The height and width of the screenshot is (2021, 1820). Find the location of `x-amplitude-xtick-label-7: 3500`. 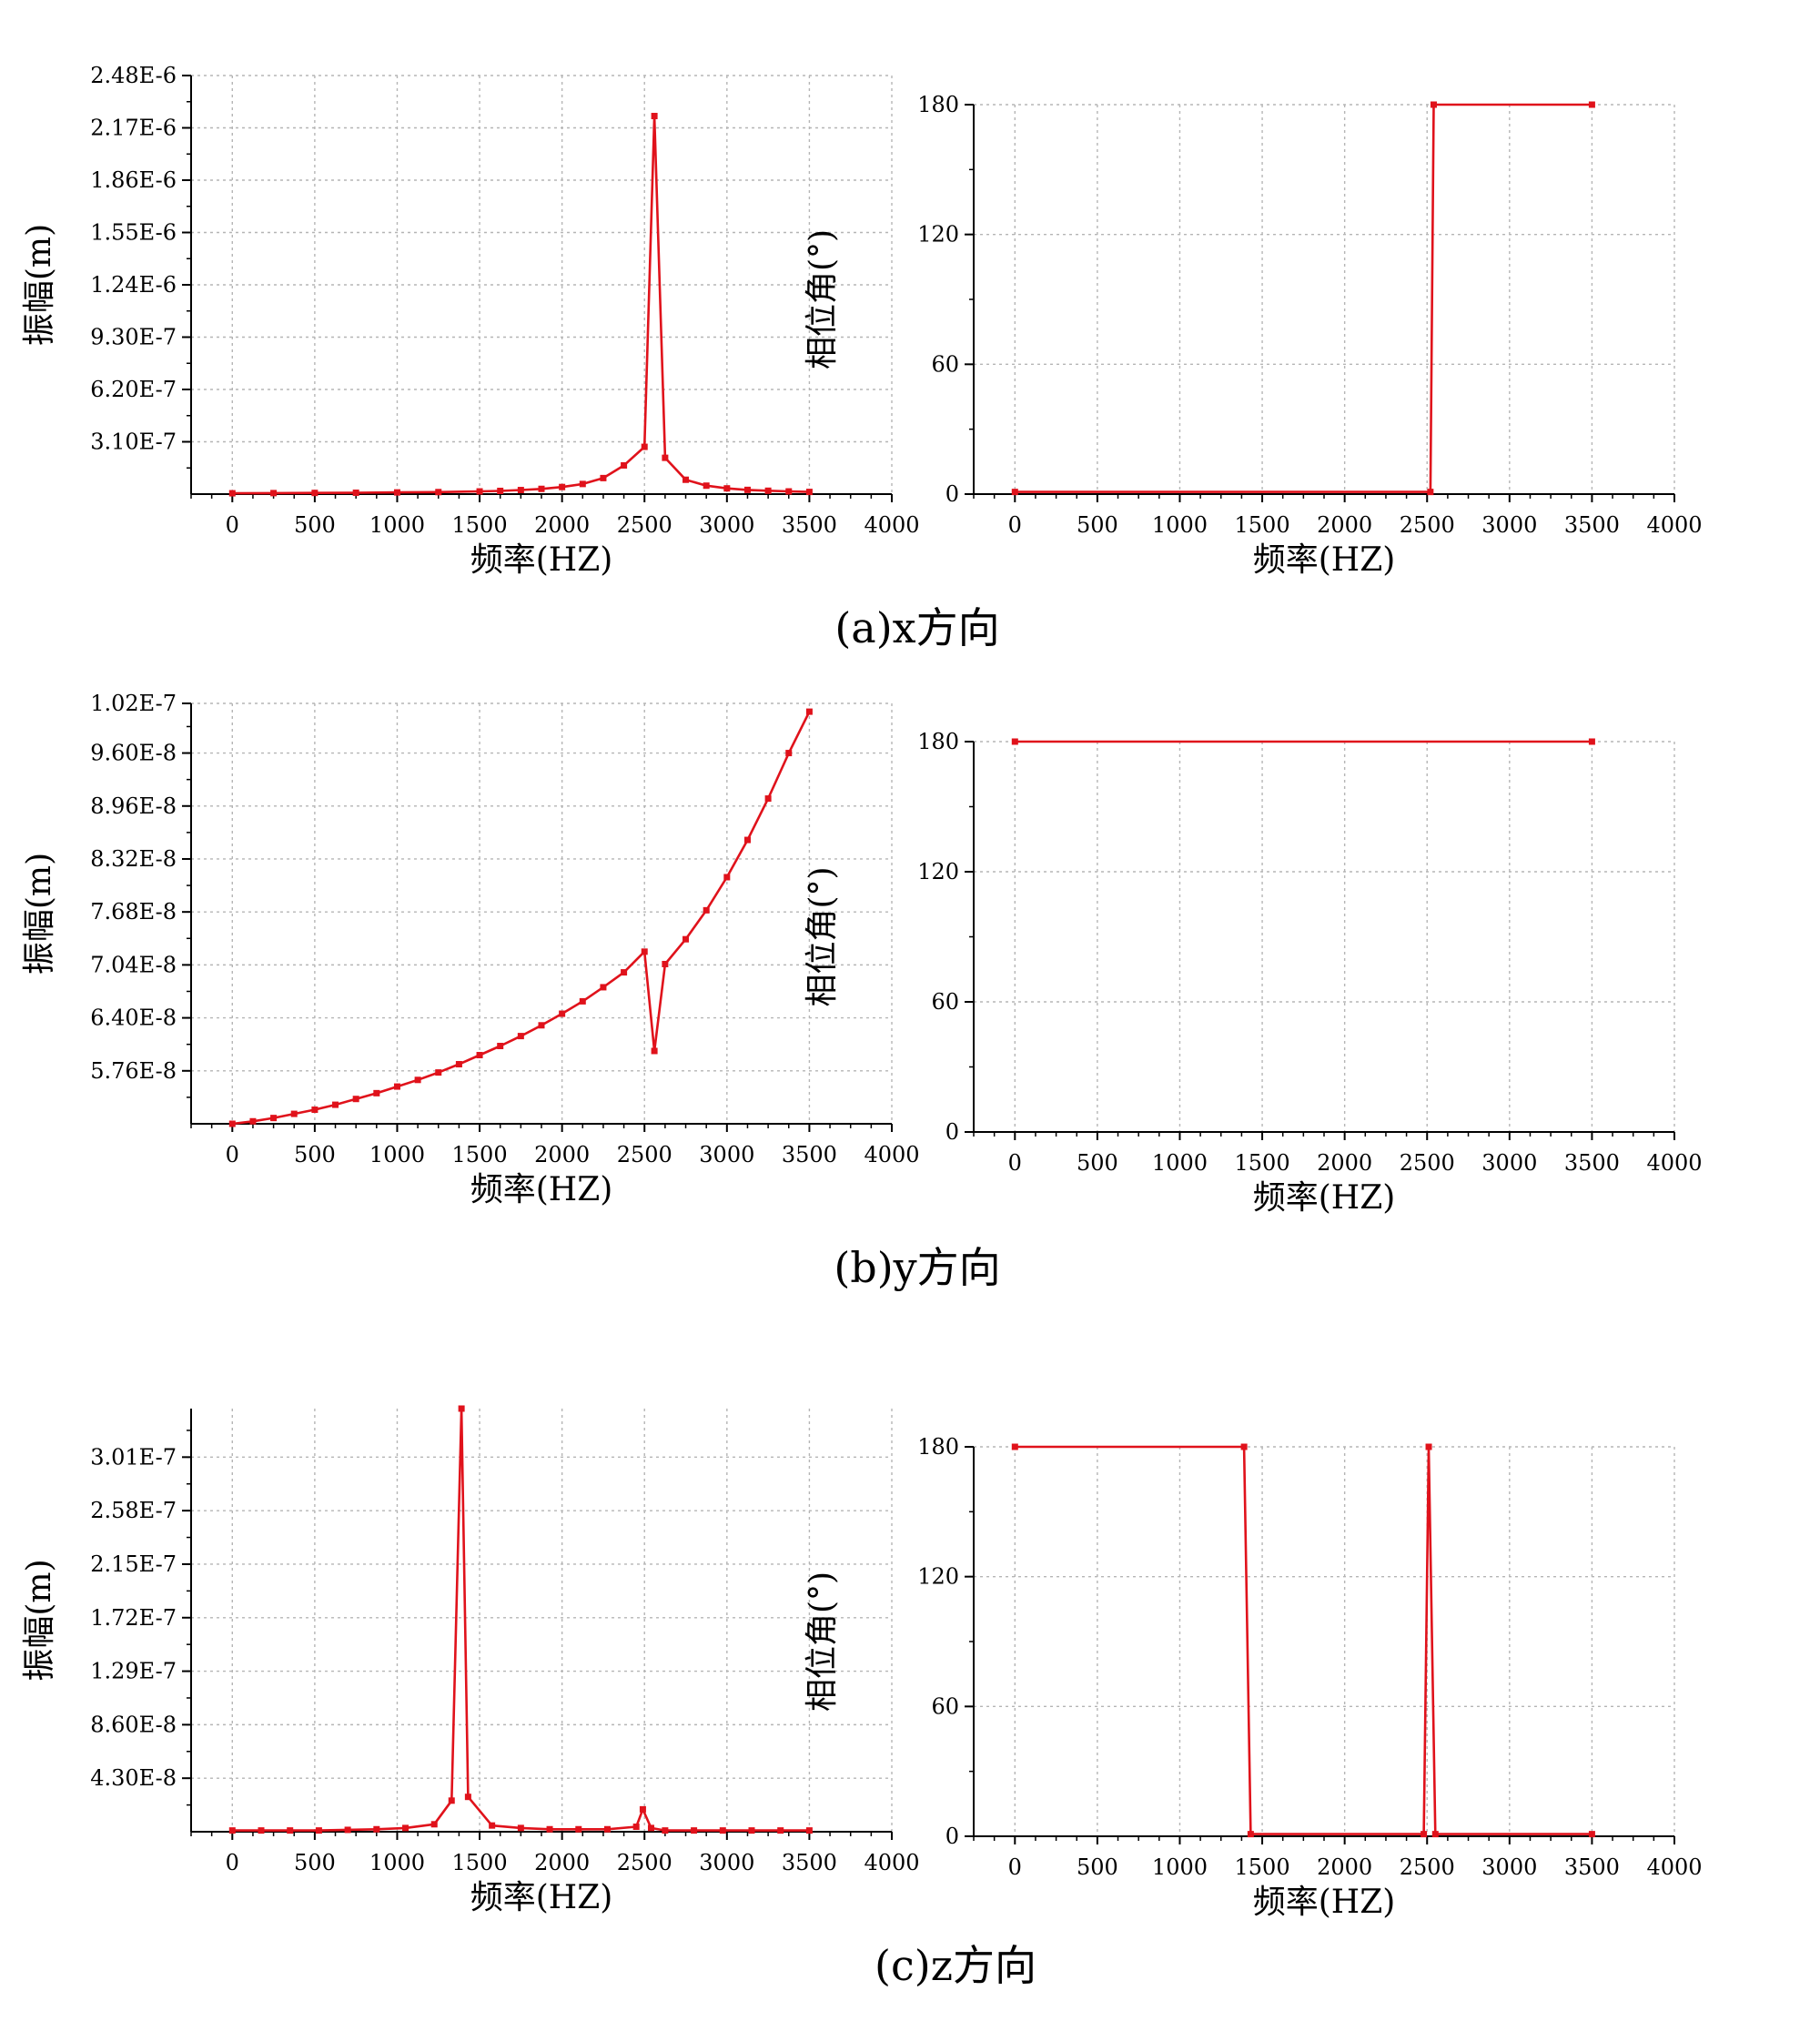

x-amplitude-xtick-label-7: 3500 is located at coordinates (809, 525).